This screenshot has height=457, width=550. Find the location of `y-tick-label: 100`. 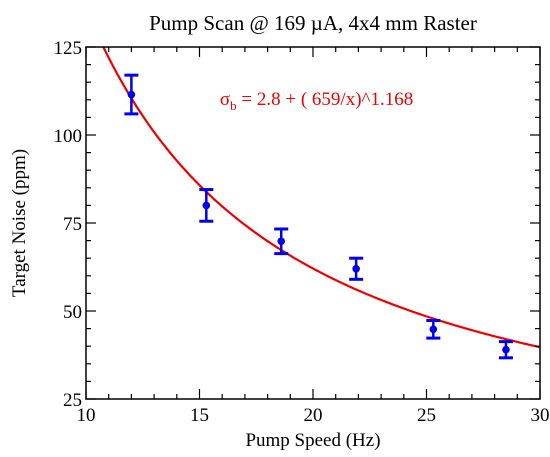

y-tick-label: 100 is located at coordinates (68, 136).